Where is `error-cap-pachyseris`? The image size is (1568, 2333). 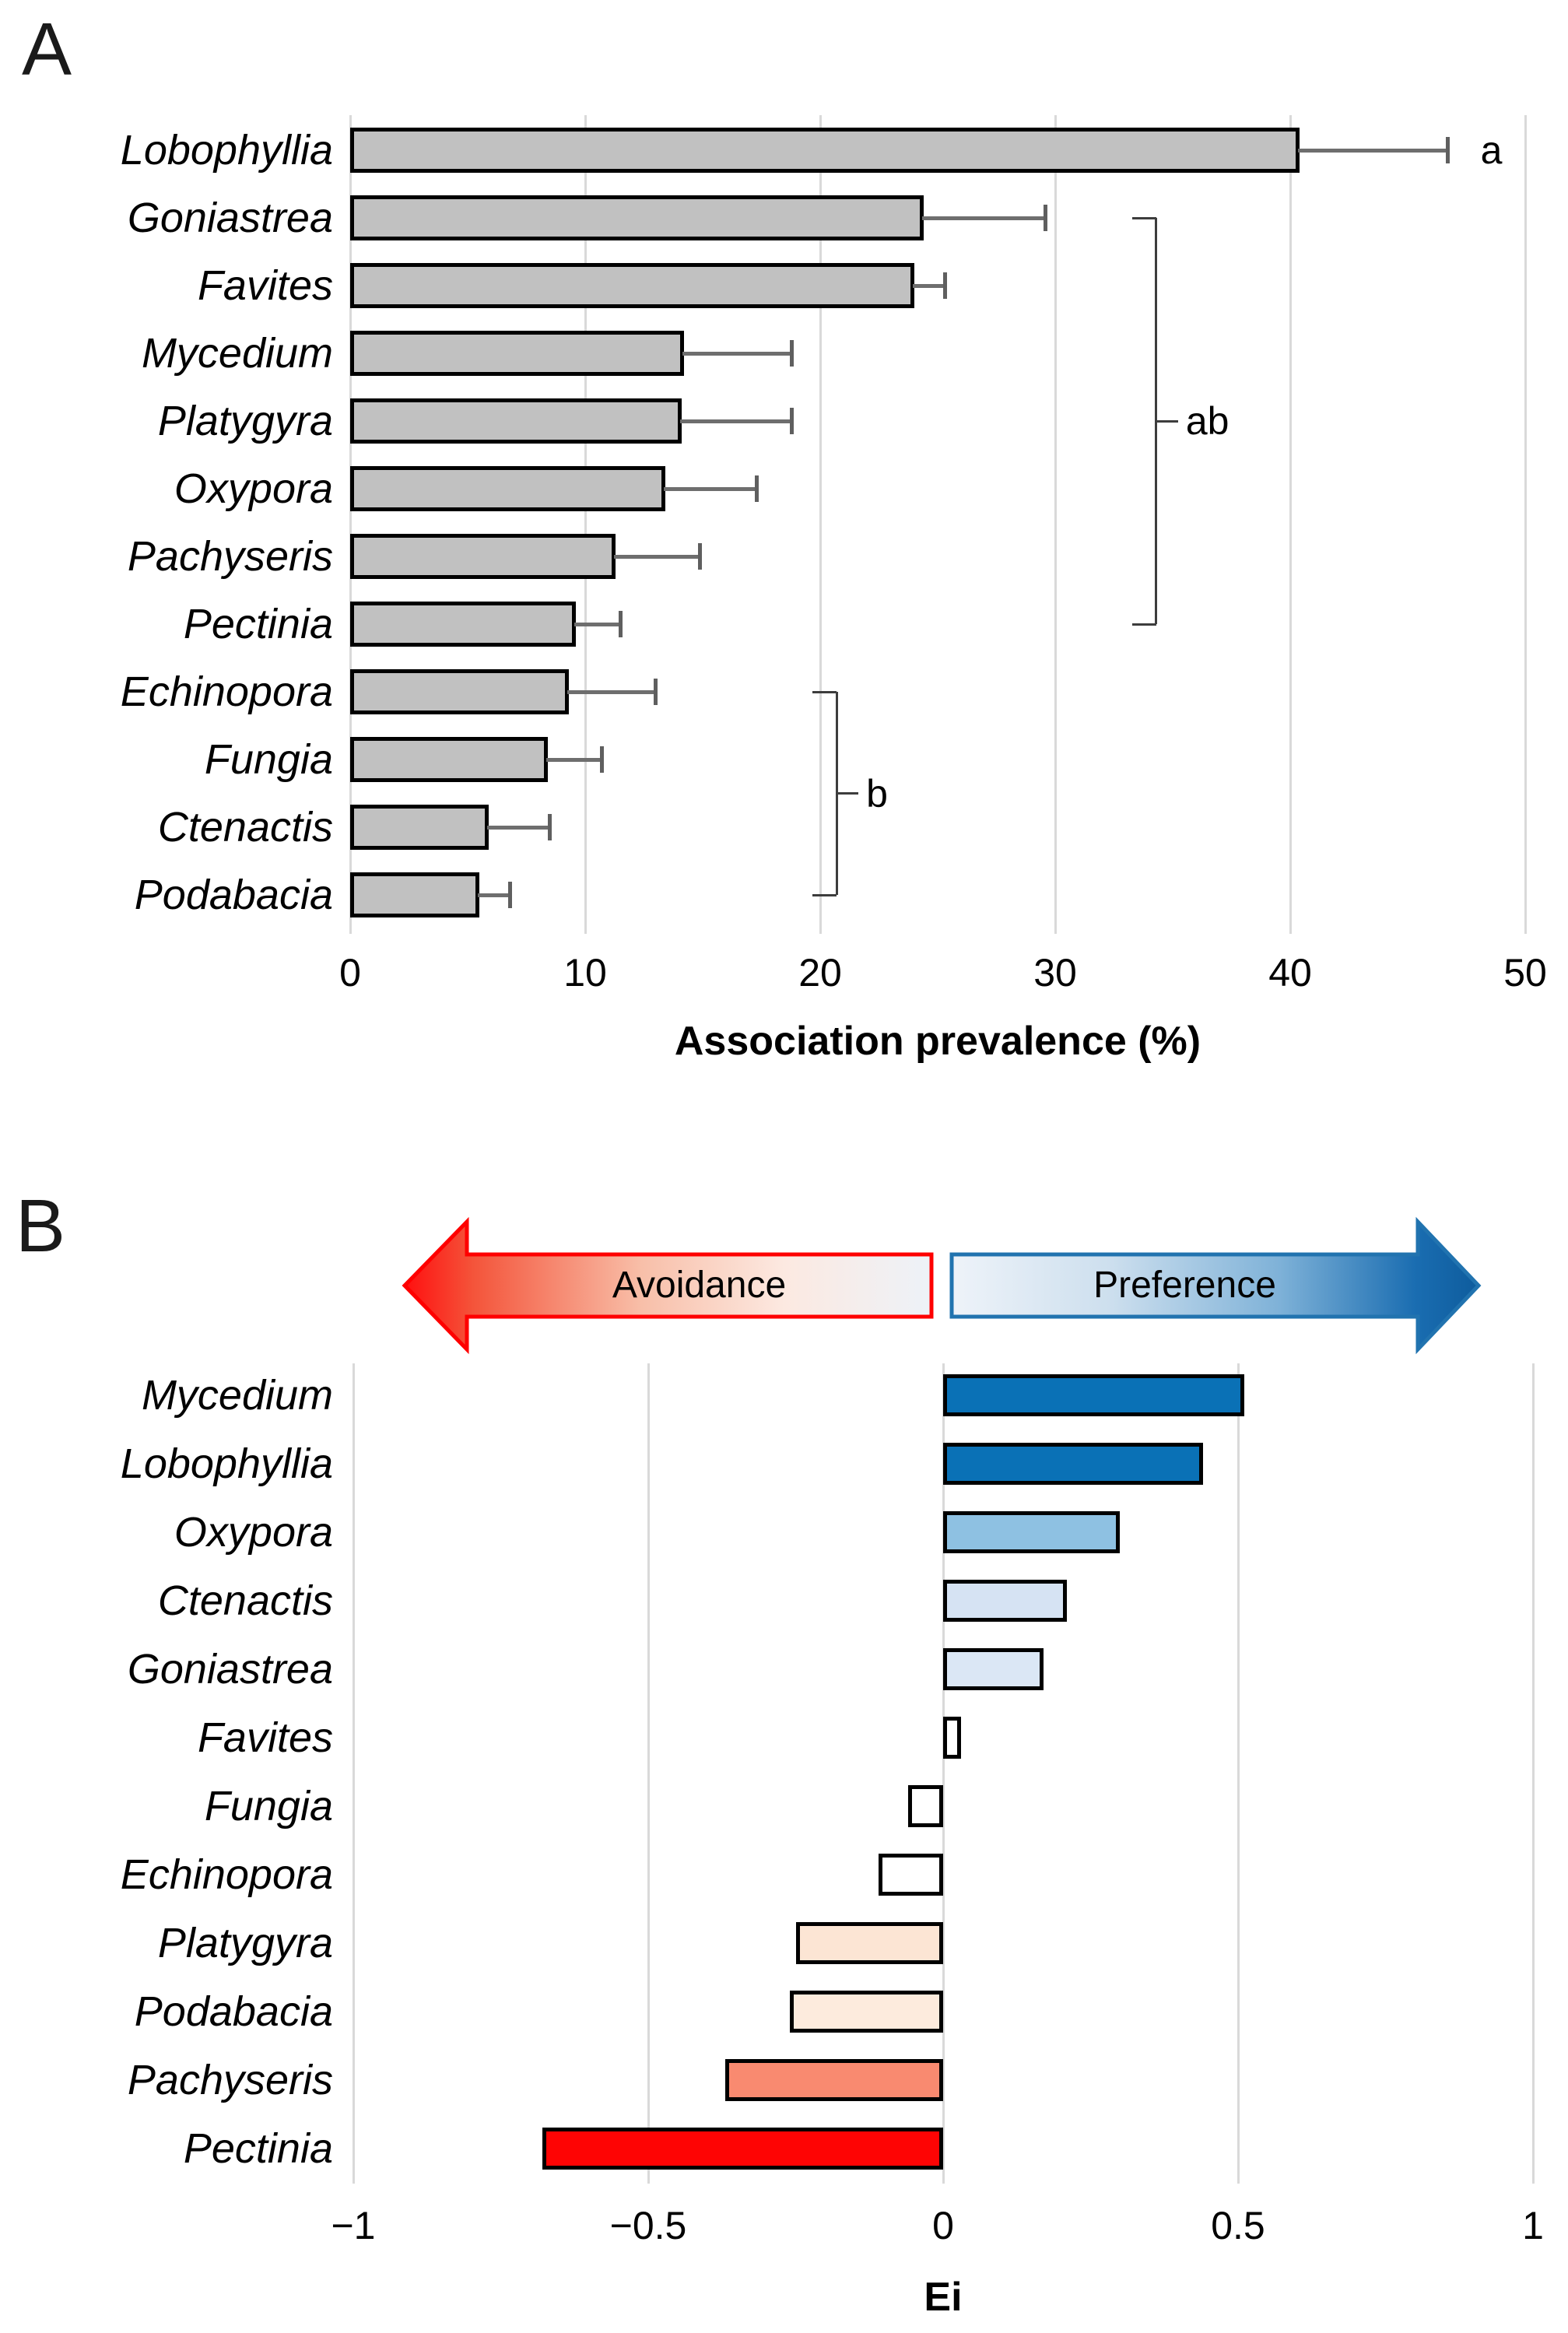
error-cap-pachyseris is located at coordinates (700, 556).